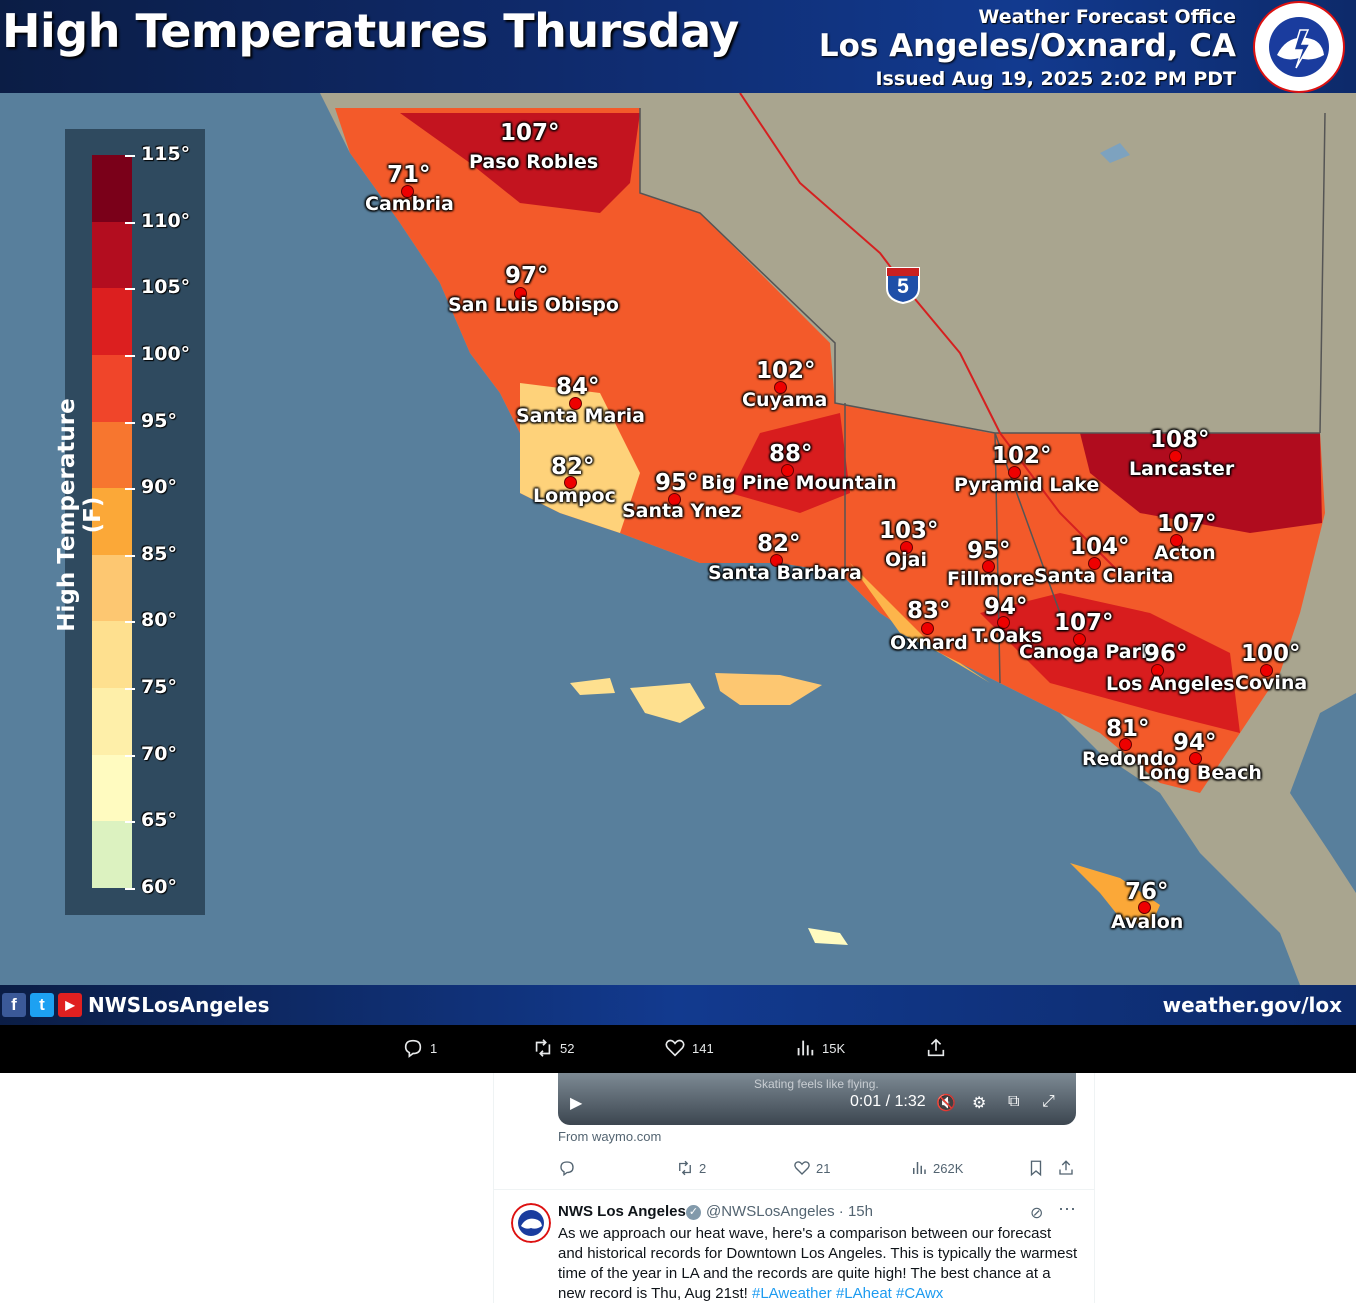 Image resolution: width=1356 pixels, height=1304 pixels. What do you see at coordinates (675, 1048) in the screenshot?
I see `heart-icon` at bounding box center [675, 1048].